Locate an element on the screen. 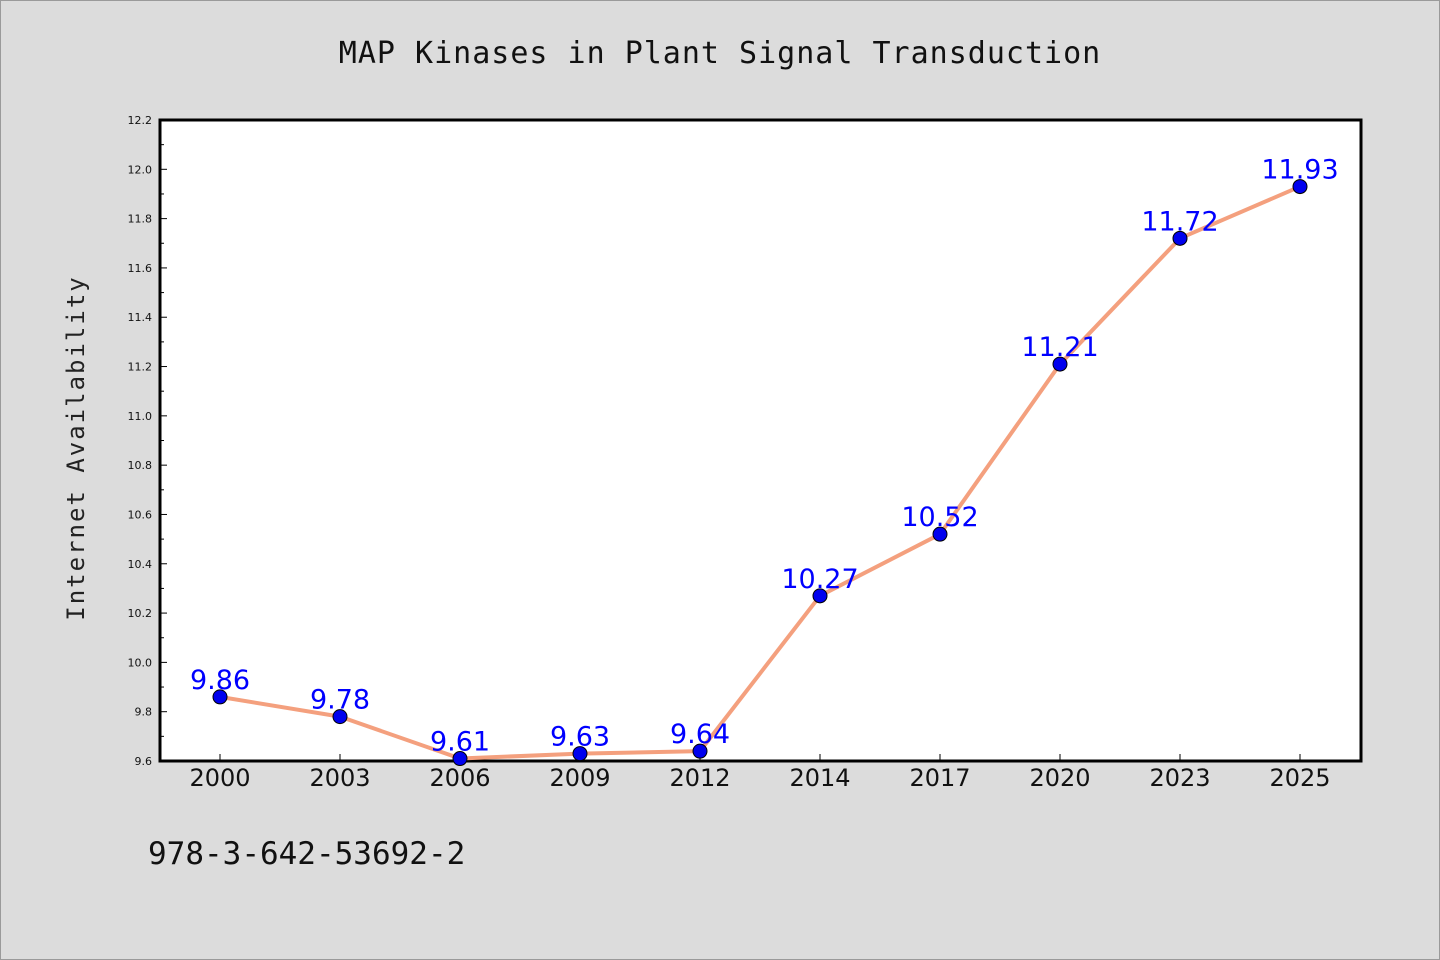 Image resolution: width=1440 pixels, height=960 pixels. y-tick-label: 12.2 is located at coordinates (140, 120).